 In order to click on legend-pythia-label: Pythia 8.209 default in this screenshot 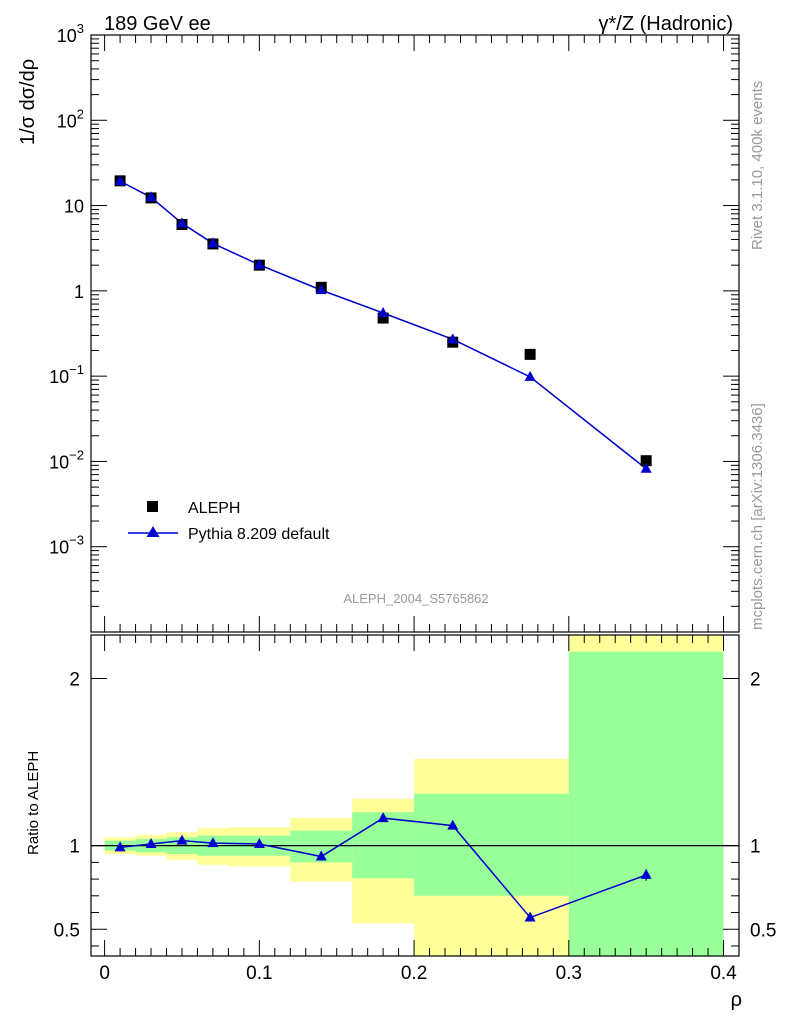, I will do `click(259, 534)`.